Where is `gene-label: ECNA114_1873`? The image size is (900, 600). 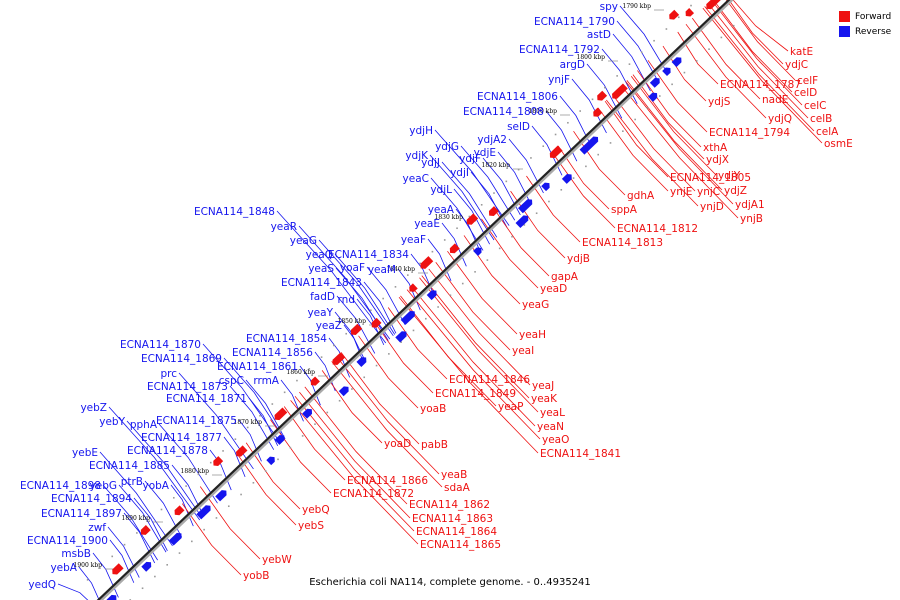
gene-label: ECNA114_1873 is located at coordinates (187, 387).